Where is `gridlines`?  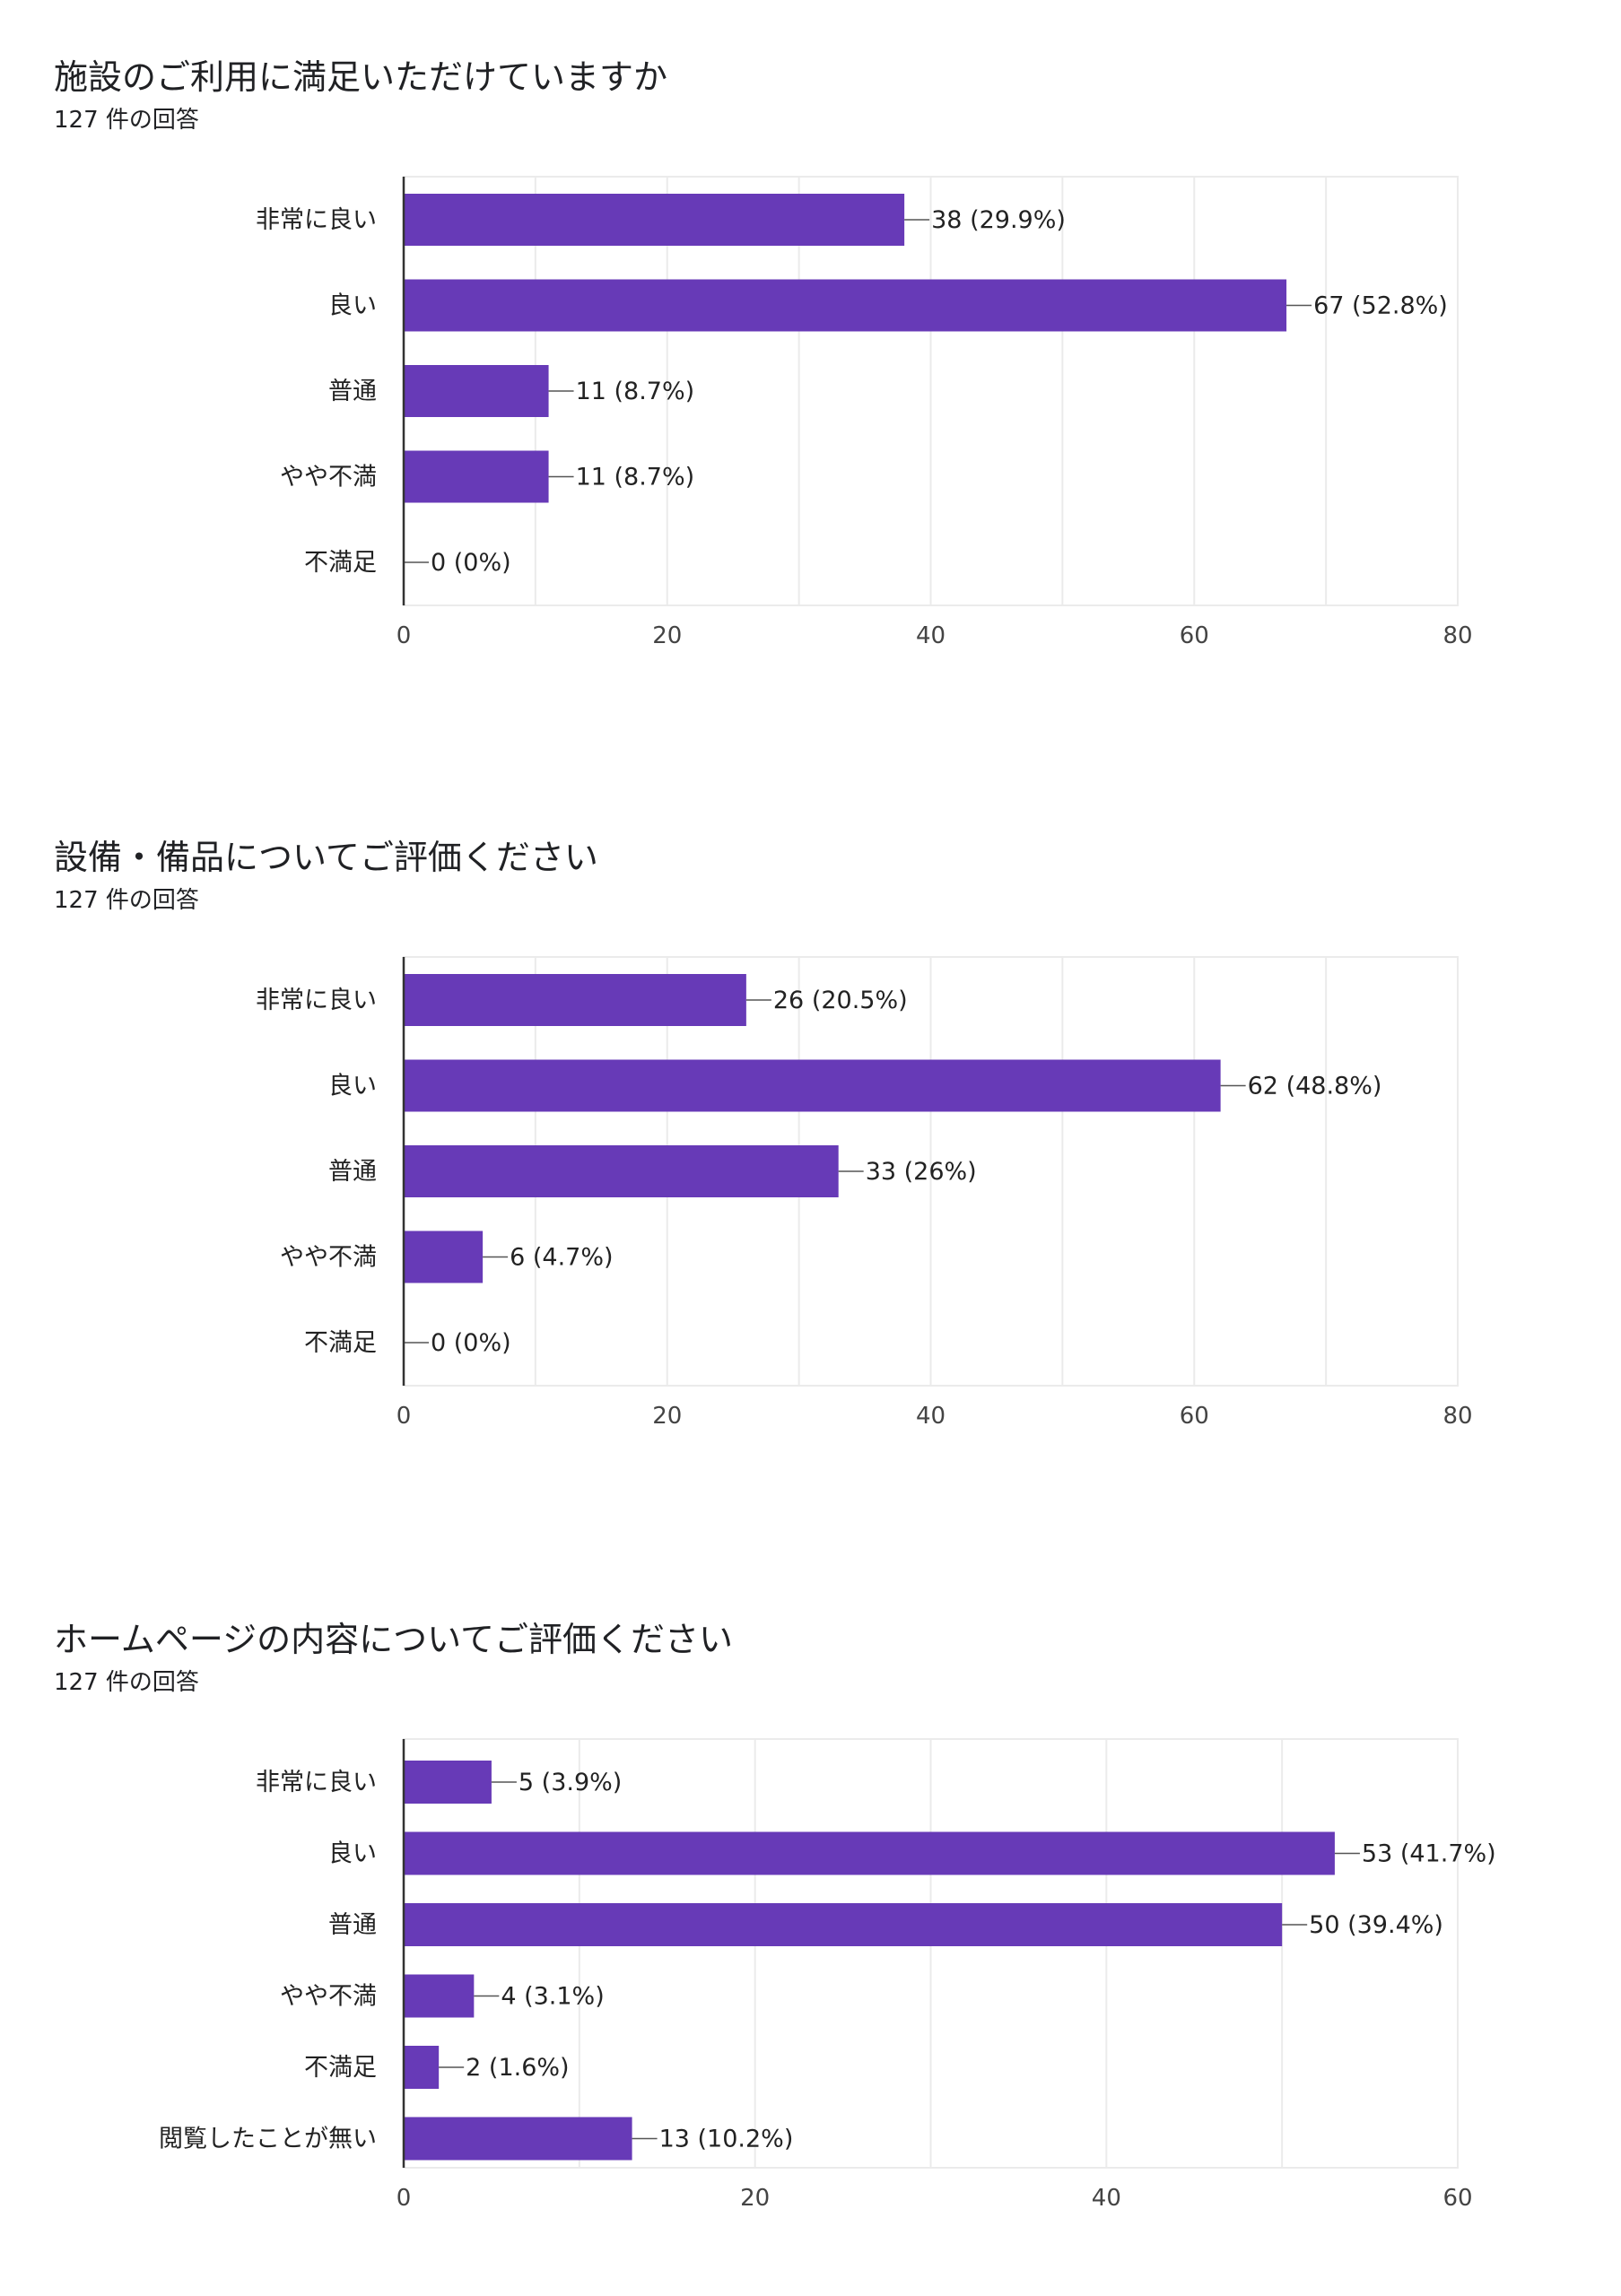
gridlines is located at coordinates (931, 1953).